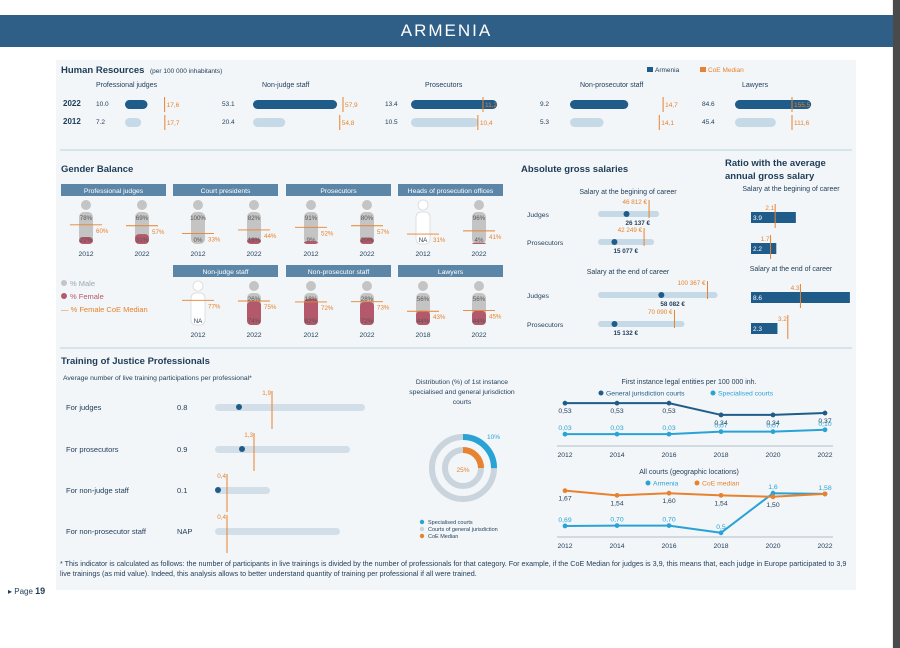  What do you see at coordinates (493, 437) in the screenshot?
I see `donut-outer-label: 10%` at bounding box center [493, 437].